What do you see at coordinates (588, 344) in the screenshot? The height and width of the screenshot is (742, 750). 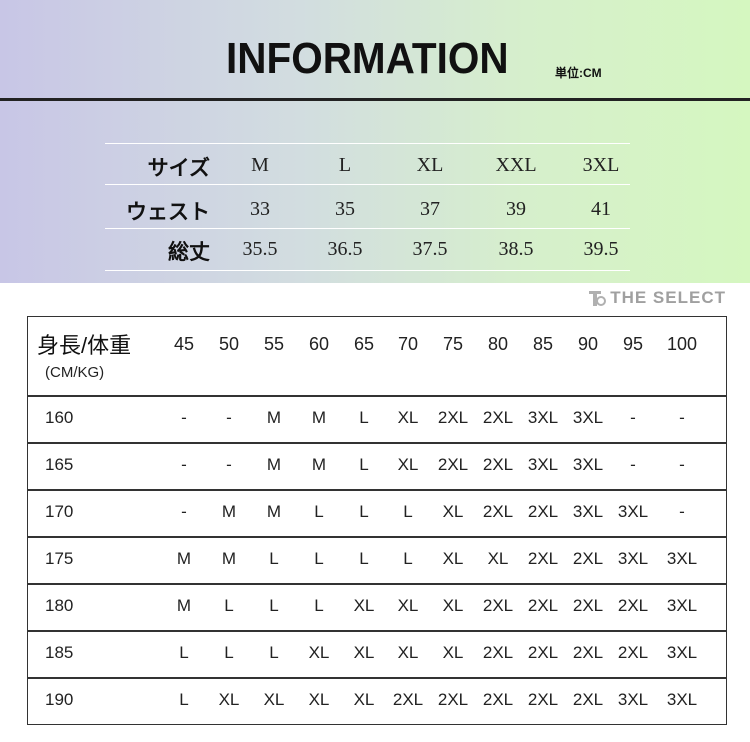 I see `weight-header: 90` at bounding box center [588, 344].